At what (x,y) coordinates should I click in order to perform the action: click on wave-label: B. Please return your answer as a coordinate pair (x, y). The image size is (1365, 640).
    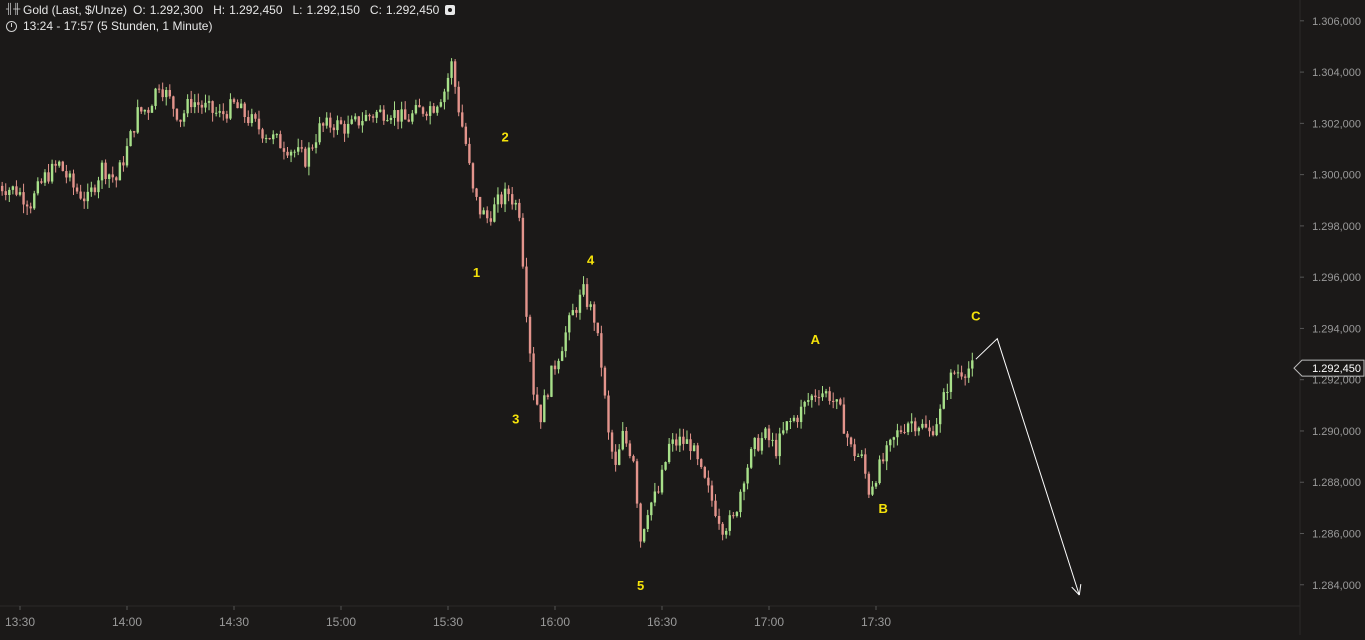
    Looking at the image, I should click on (882, 508).